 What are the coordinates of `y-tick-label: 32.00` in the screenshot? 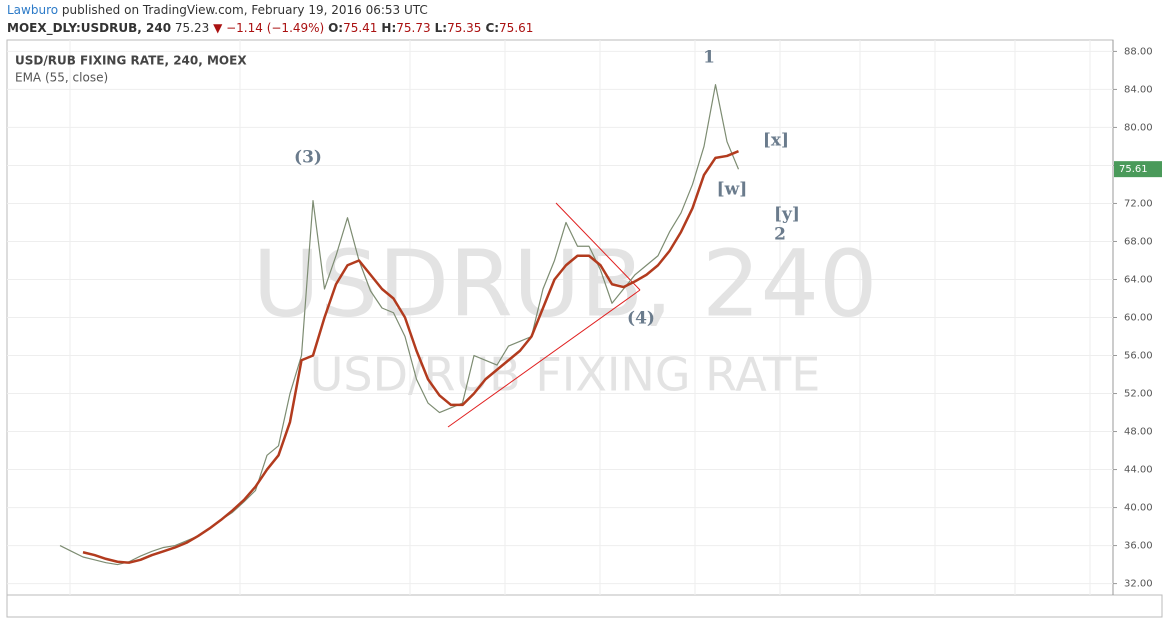 It's located at (1138, 584).